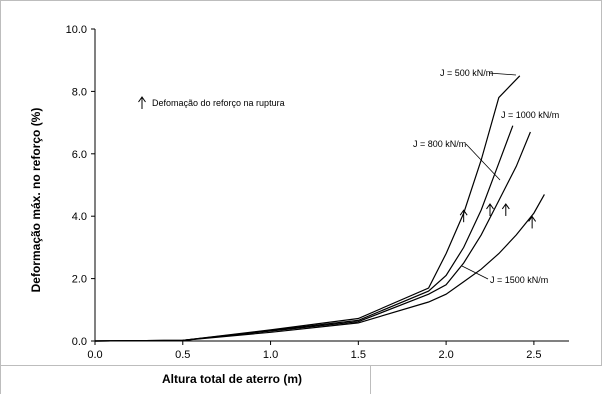  What do you see at coordinates (445, 355) in the screenshot?
I see `x-tick-label: 2.0` at bounding box center [445, 355].